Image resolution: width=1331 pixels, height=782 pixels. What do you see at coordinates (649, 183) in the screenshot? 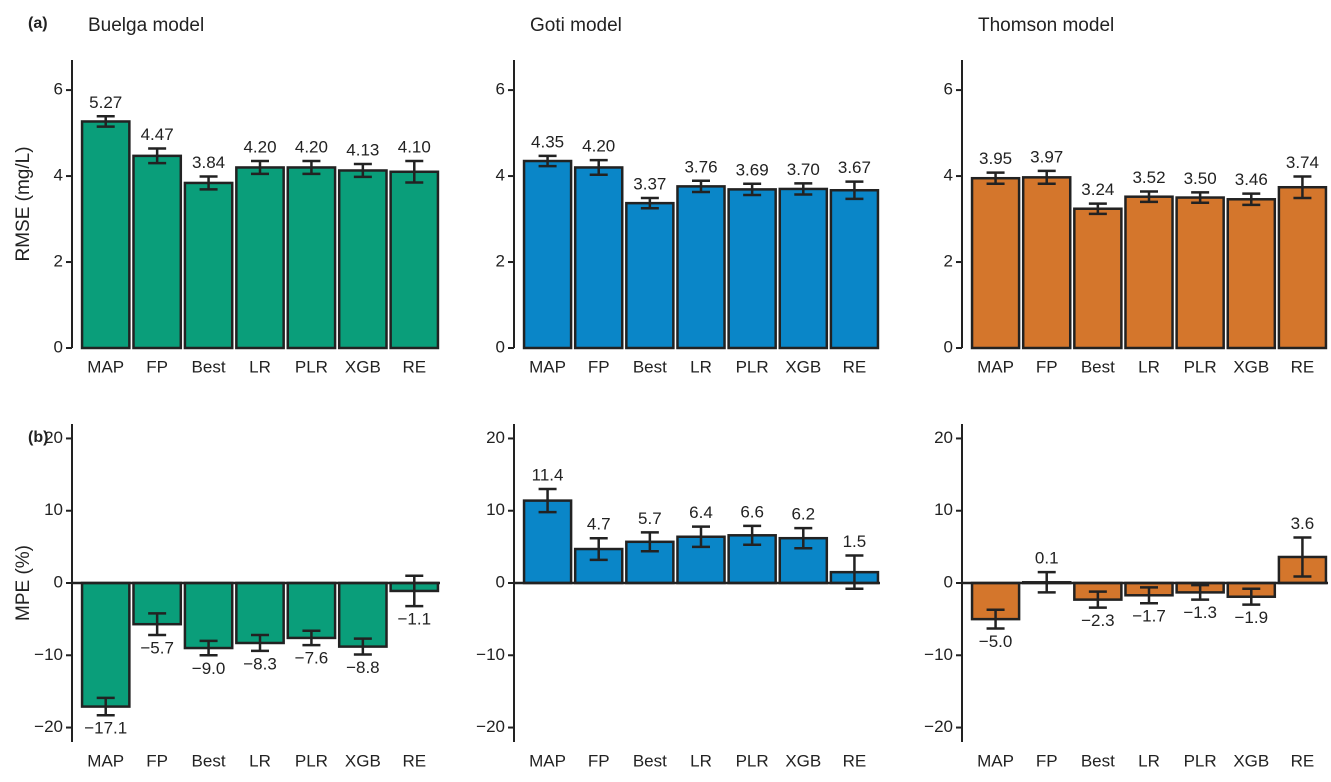
I see `value-label: 3.37` at bounding box center [649, 183].